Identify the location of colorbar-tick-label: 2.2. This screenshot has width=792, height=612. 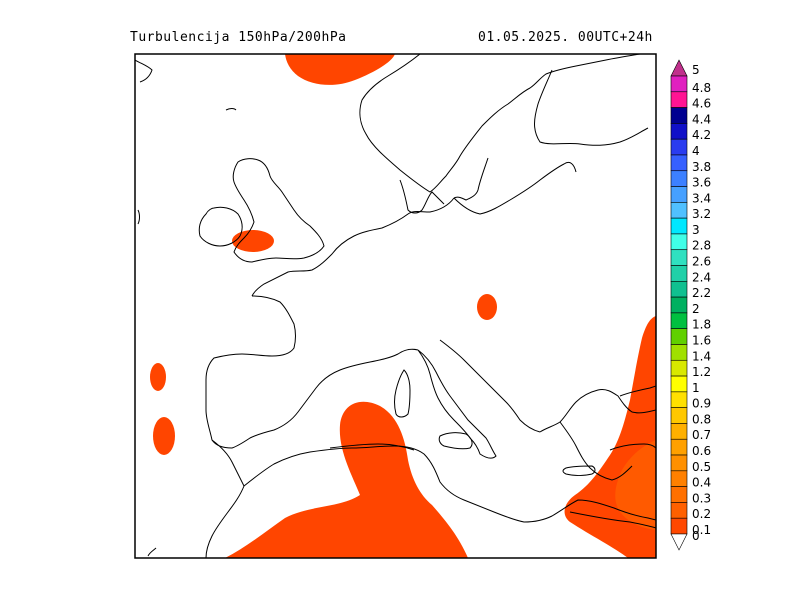
(701, 293).